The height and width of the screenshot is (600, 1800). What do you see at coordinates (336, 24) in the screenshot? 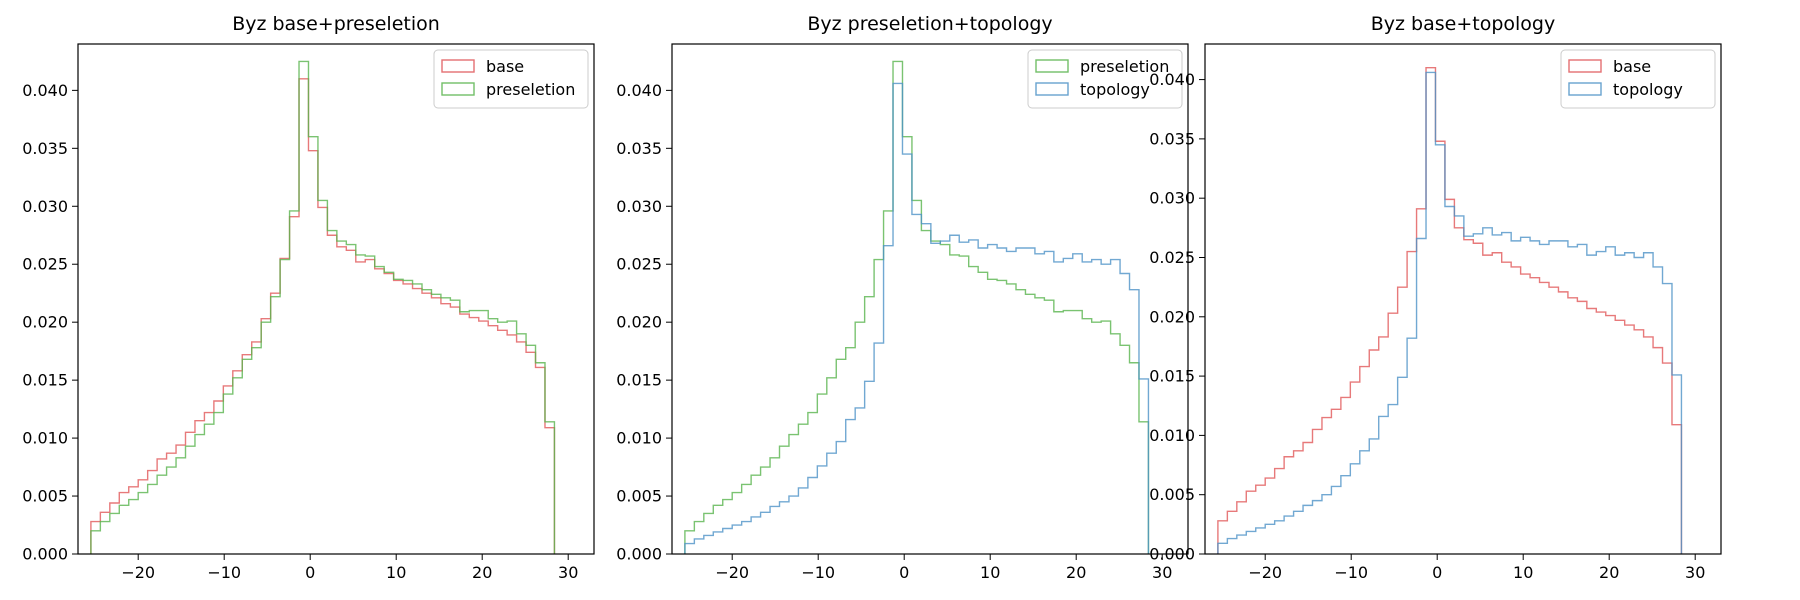
I see `chart-title: Byz base+preseletion` at bounding box center [336, 24].